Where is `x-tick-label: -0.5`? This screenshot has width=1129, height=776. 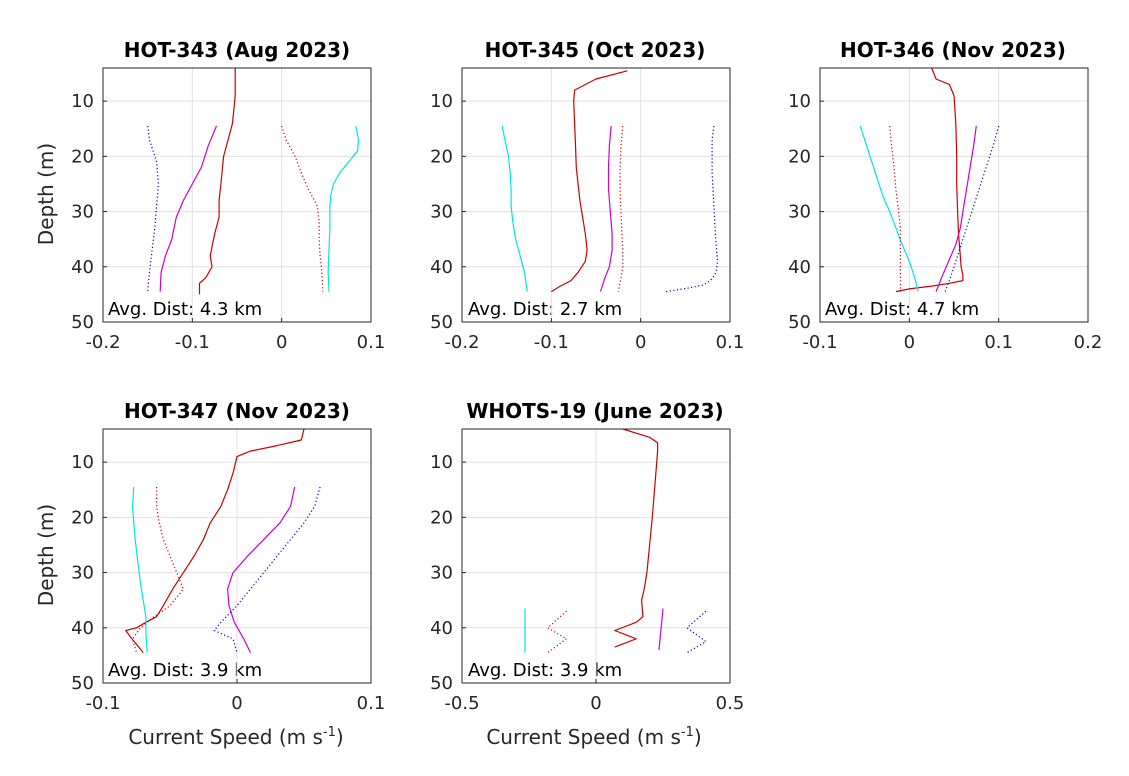
x-tick-label: -0.5 is located at coordinates (461, 703).